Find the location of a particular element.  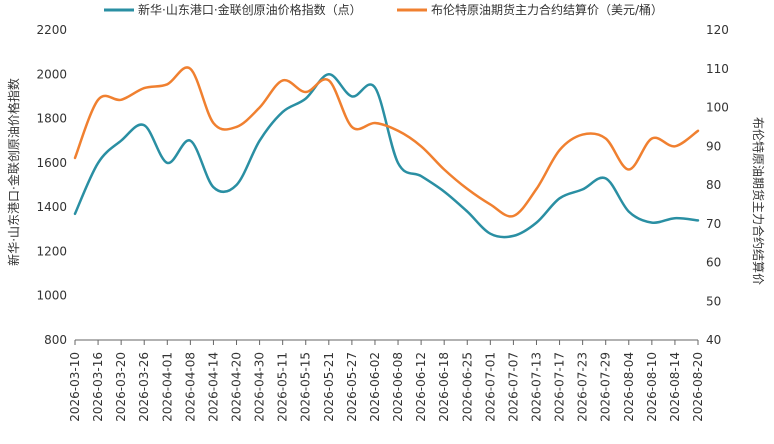

x-tick-label: 2026-03-16 is located at coordinates (98, 387).